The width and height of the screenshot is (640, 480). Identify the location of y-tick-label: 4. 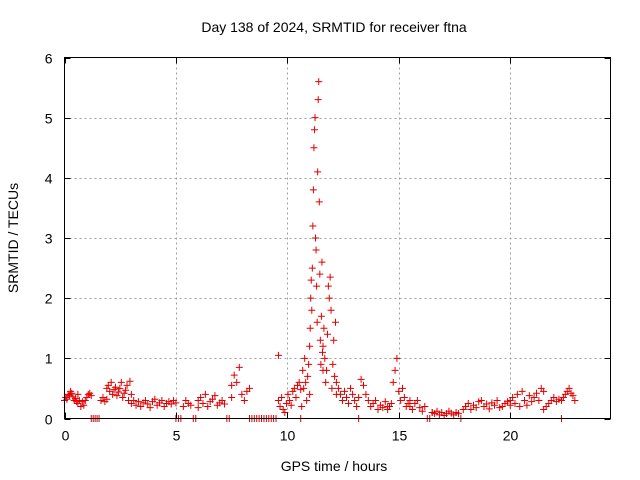
(49, 179).